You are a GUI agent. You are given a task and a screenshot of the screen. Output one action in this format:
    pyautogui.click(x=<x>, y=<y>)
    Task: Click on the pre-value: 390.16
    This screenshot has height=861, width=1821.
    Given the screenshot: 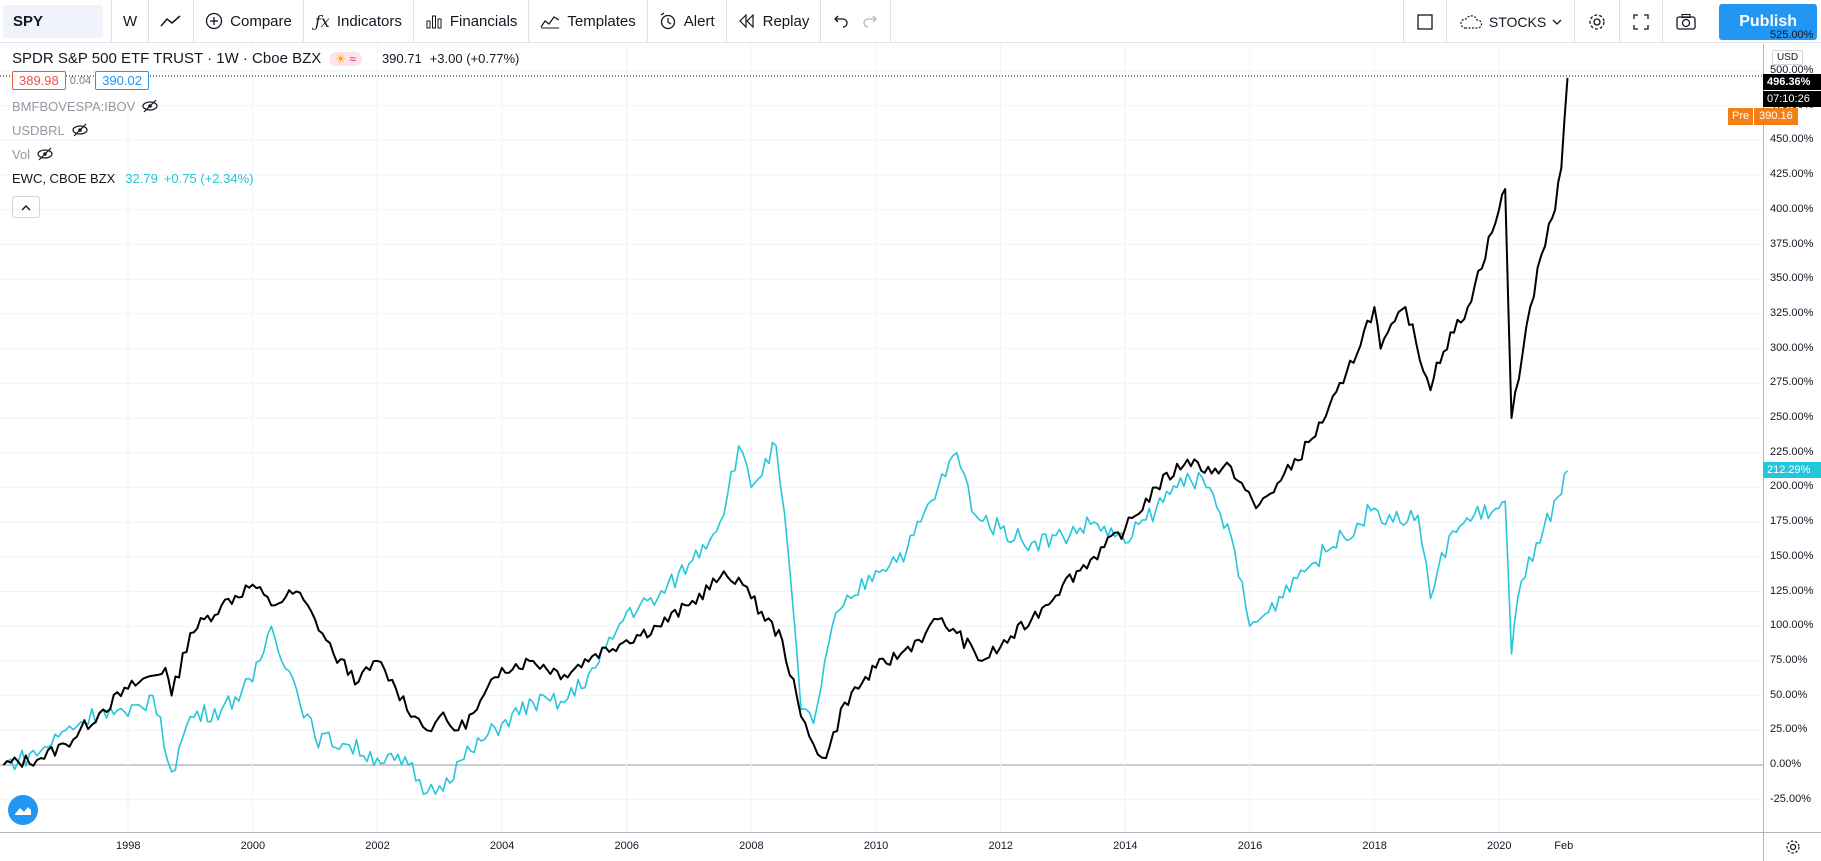 What is the action you would take?
    pyautogui.click(x=1775, y=116)
    